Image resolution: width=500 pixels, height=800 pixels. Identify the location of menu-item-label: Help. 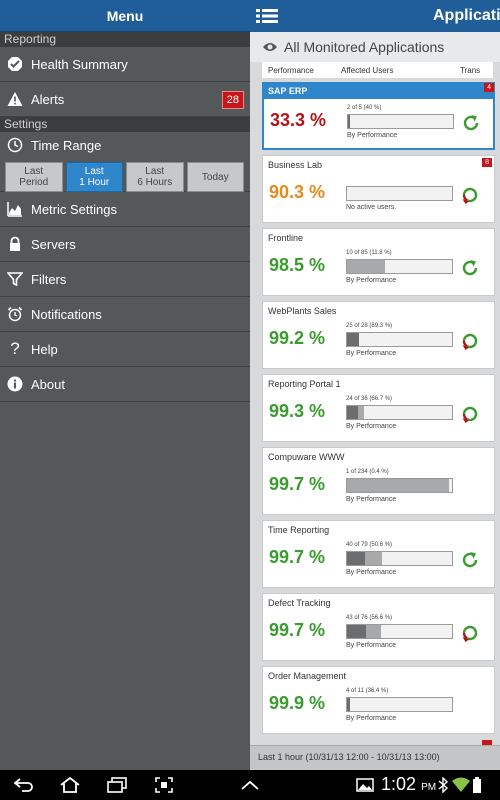
(44, 349).